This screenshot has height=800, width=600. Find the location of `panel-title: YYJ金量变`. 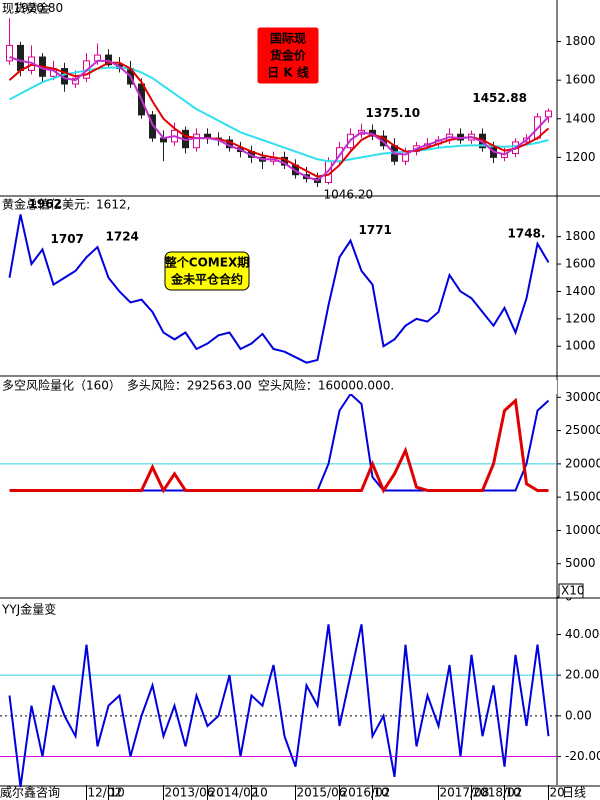

panel-title: YYJ金量变 is located at coordinates (28, 609).